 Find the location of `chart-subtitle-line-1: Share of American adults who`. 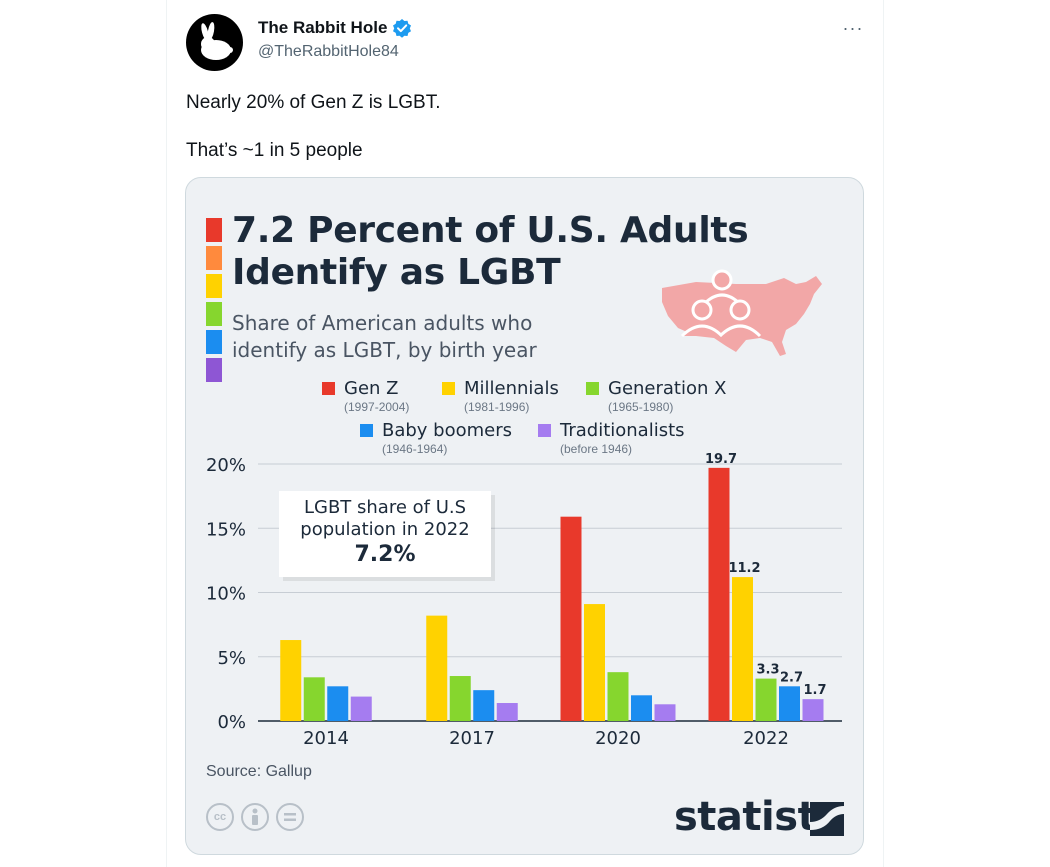

chart-subtitle-line-1: Share of American adults who is located at coordinates (382, 323).